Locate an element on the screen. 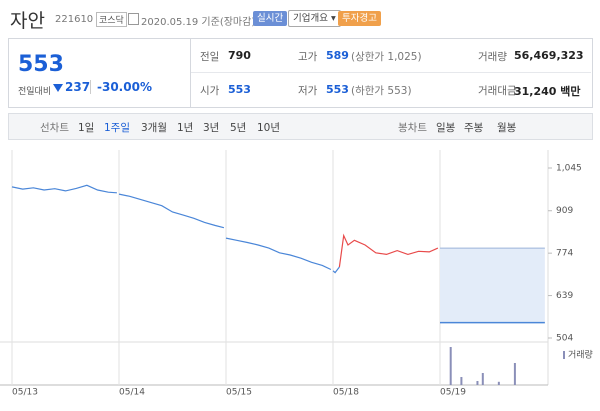  price: 553 is located at coordinates (41, 64).